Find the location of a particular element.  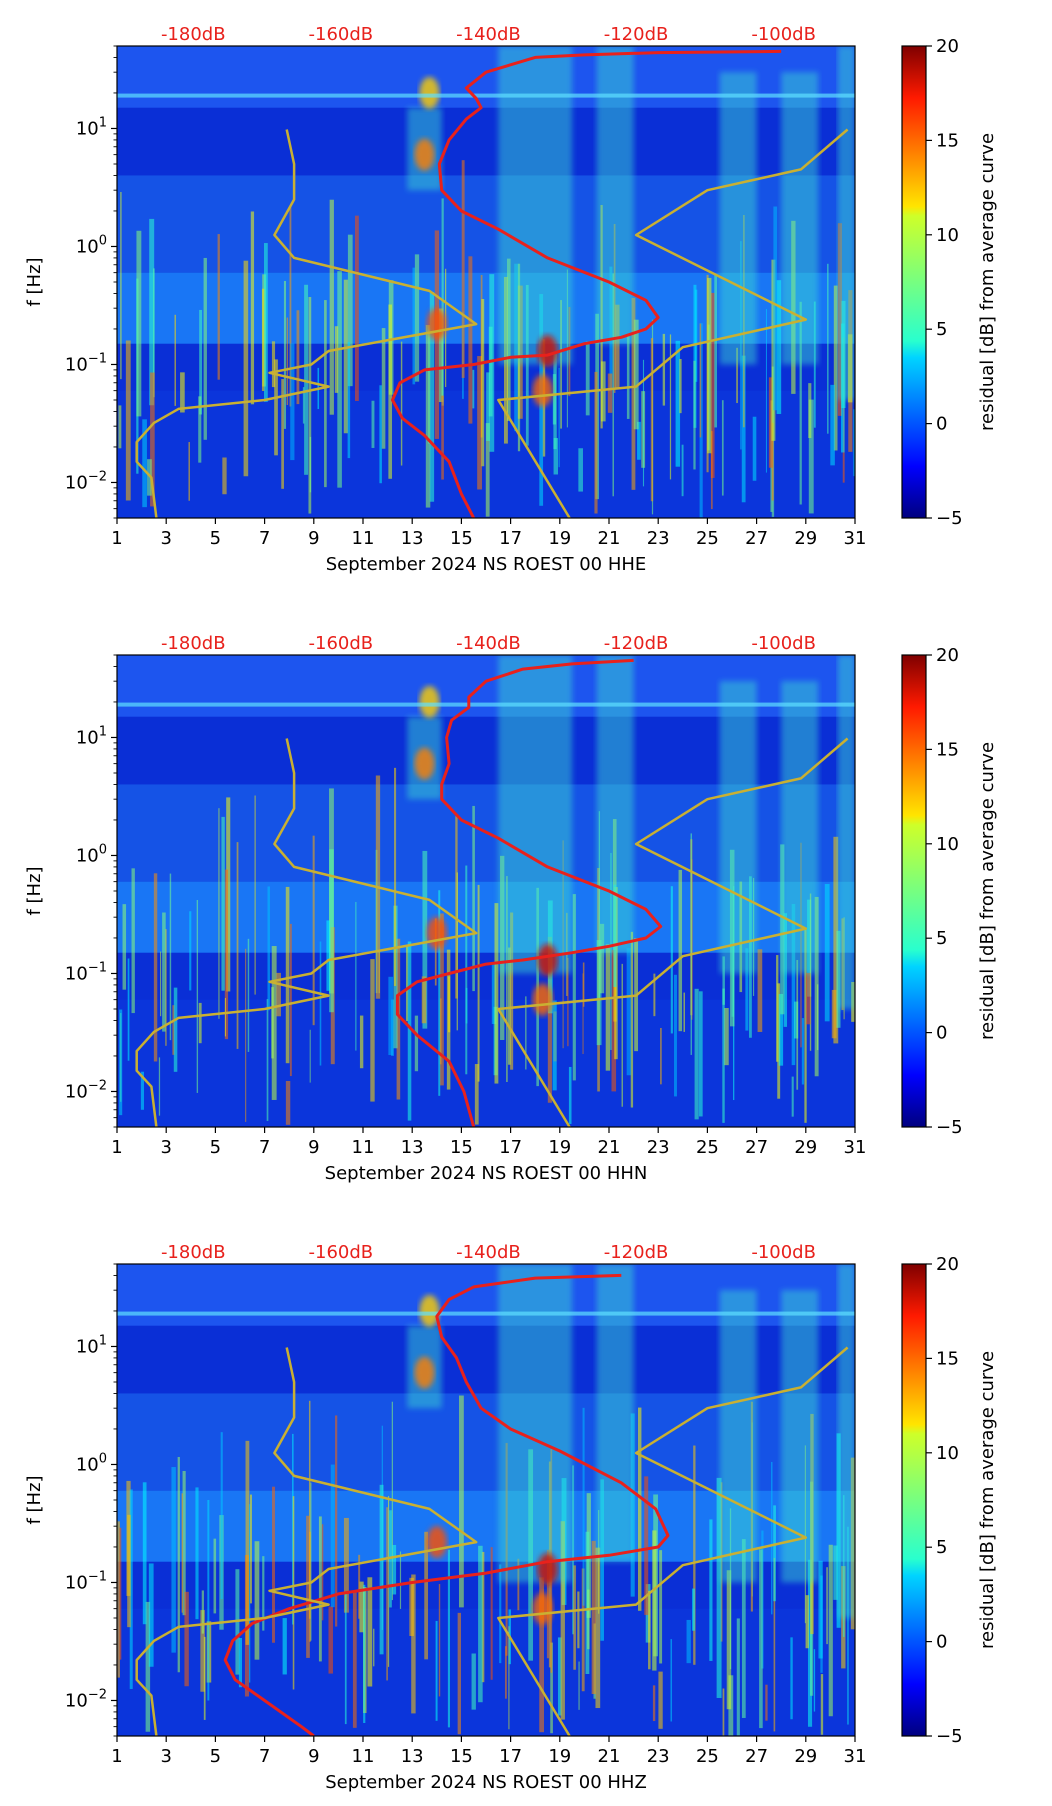

x-tick-label: 23 is located at coordinates (658, 1147).